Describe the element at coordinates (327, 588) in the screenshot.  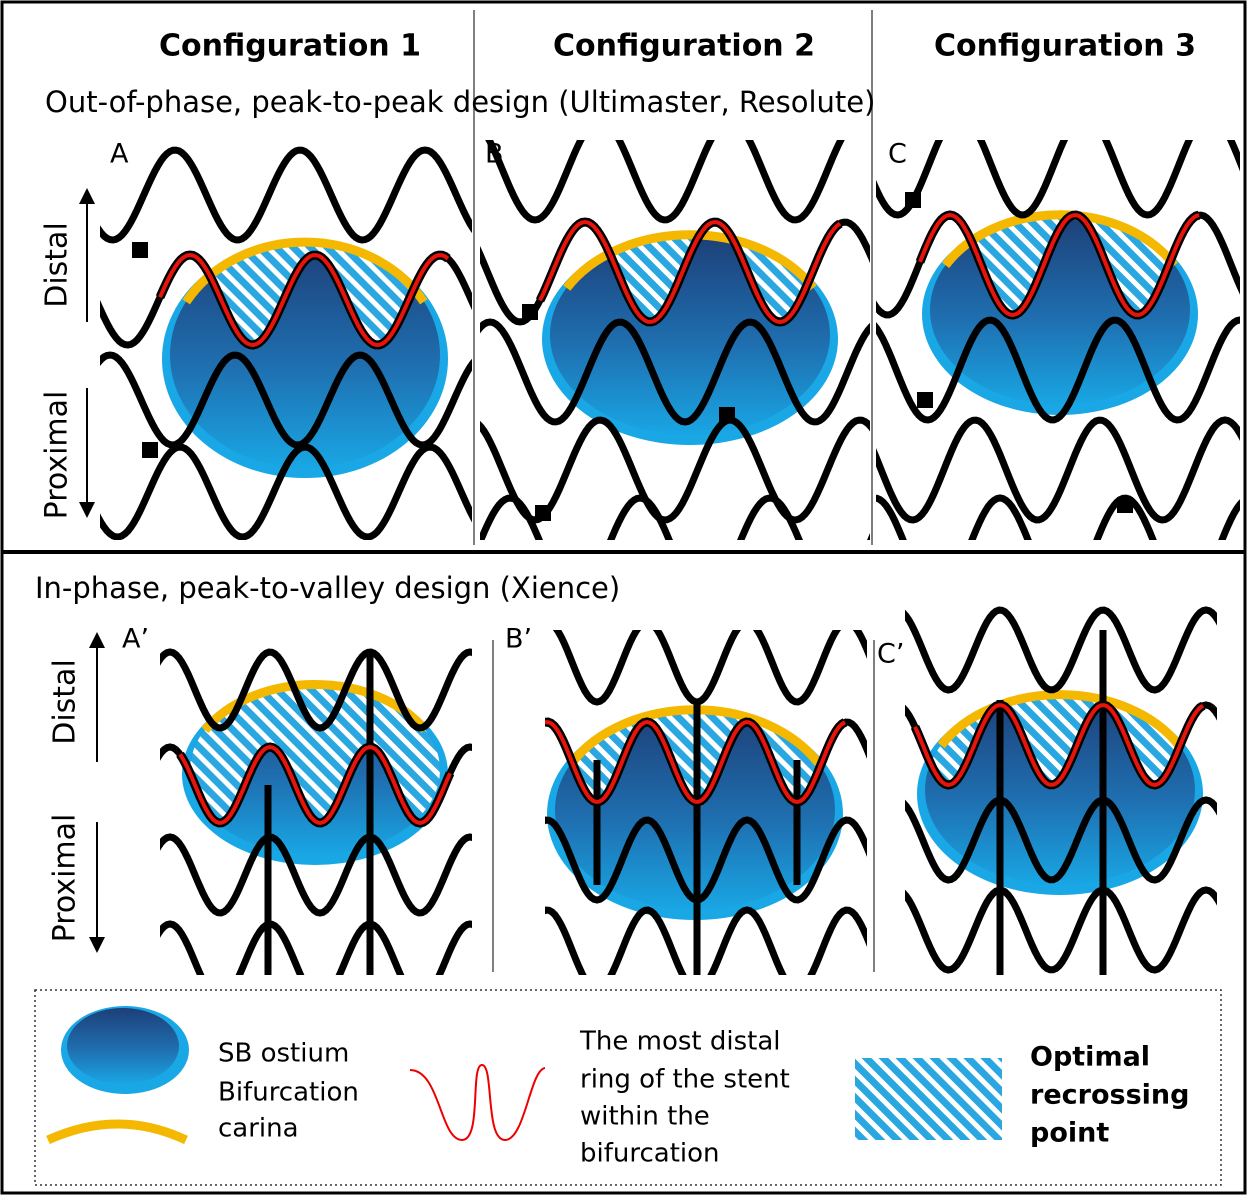
I see `section-title: In-phase, peak-to-valley design (Xience)` at that location.